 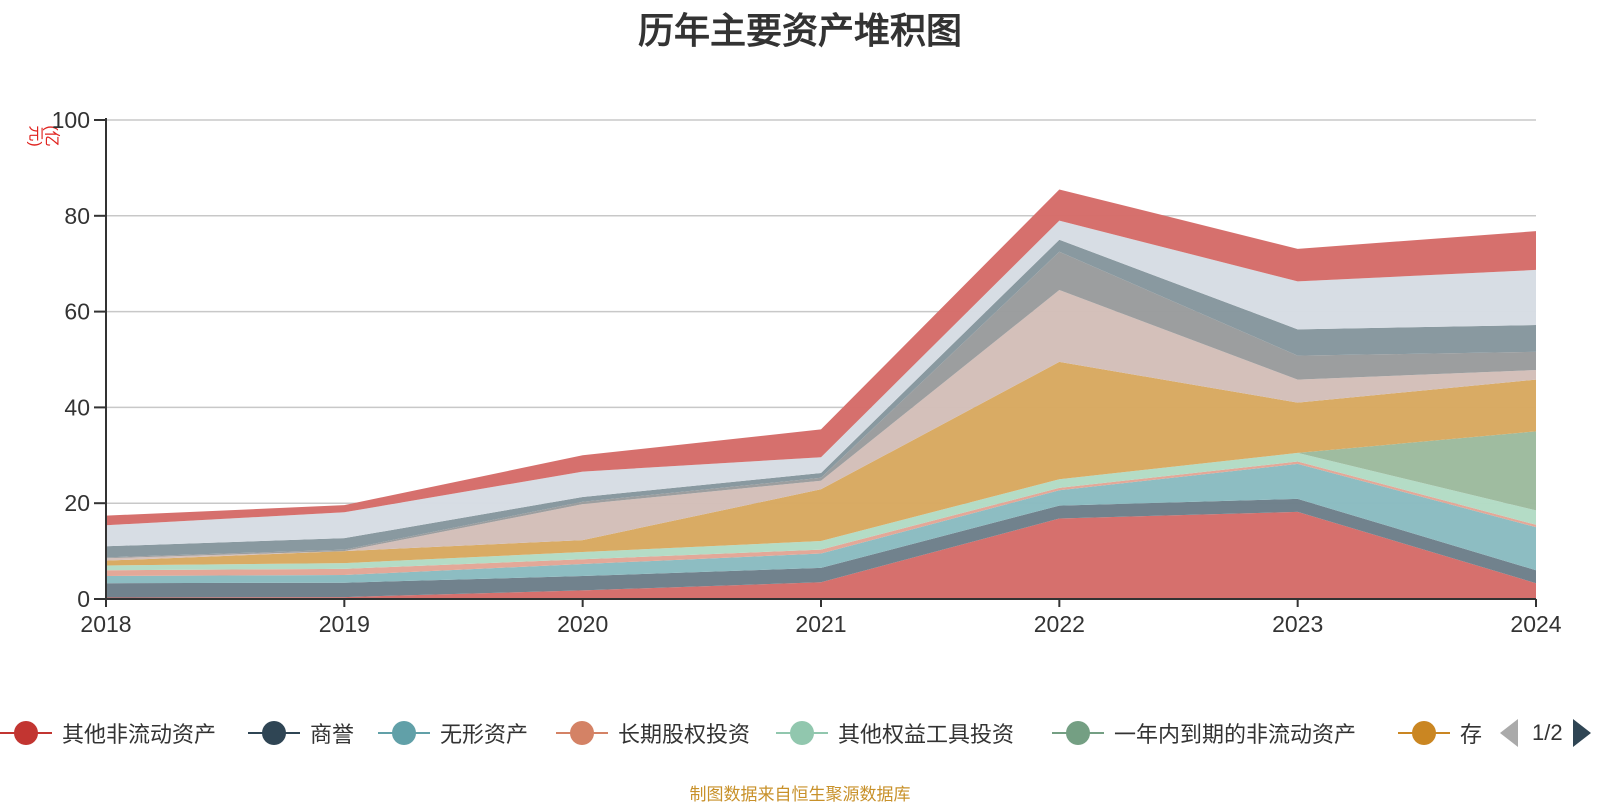 I want to click on y-tick-label: 20, so click(x=77, y=503).